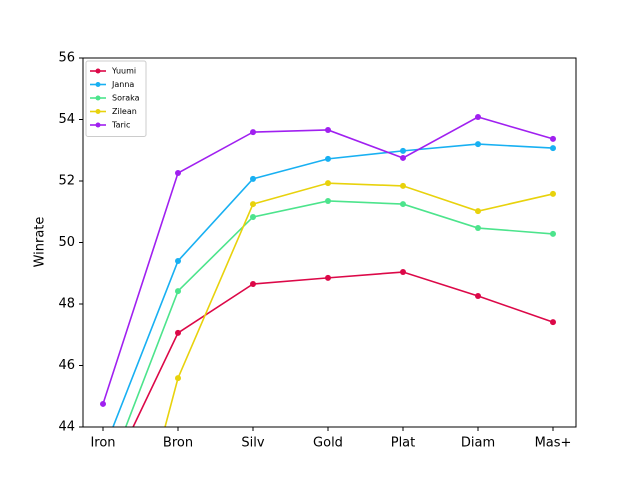 The height and width of the screenshot is (480, 640). What do you see at coordinates (66, 58) in the screenshot?
I see `y-tick-label: 56` at bounding box center [66, 58].